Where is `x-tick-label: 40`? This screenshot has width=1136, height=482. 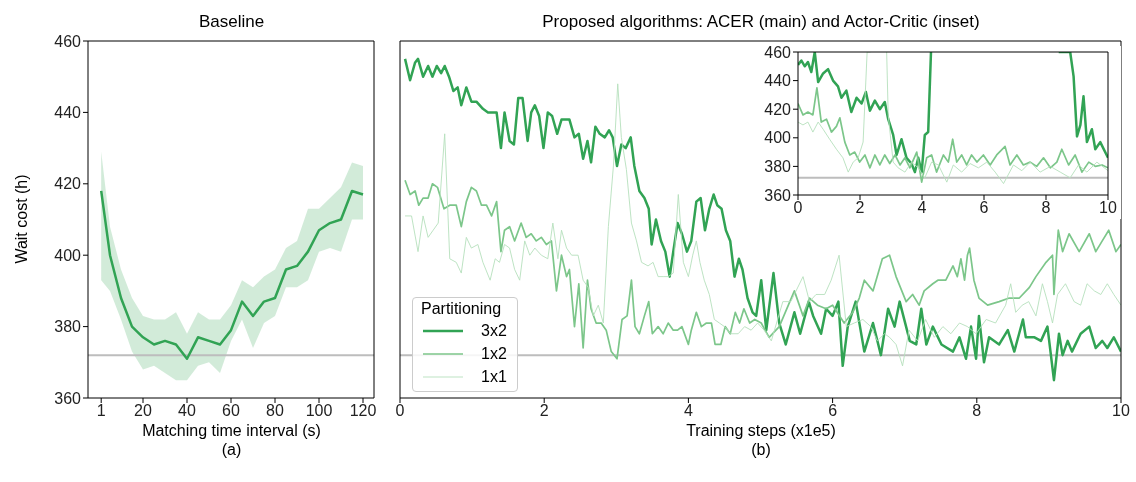 x-tick-label: 40 is located at coordinates (187, 411).